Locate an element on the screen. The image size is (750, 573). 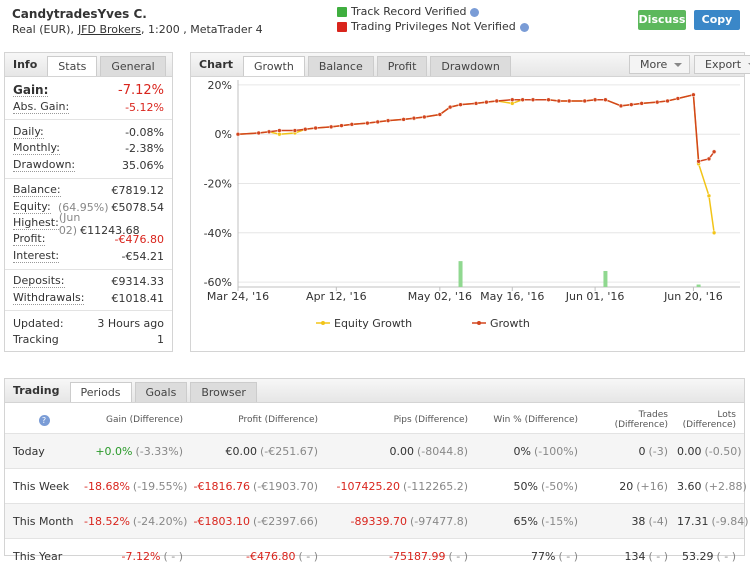
bar is located at coordinates (461, 274).